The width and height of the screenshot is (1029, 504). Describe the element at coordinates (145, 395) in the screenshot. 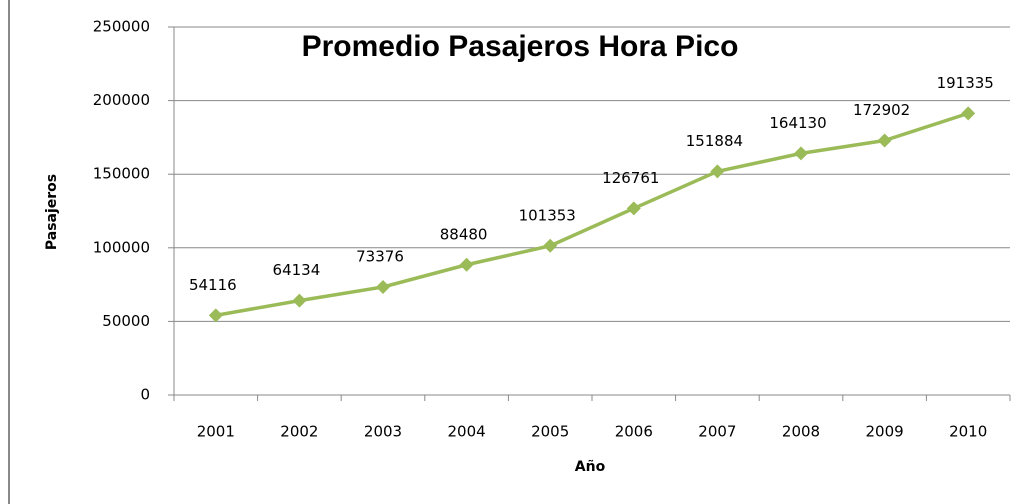

I see `y-tick-label: 0` at that location.